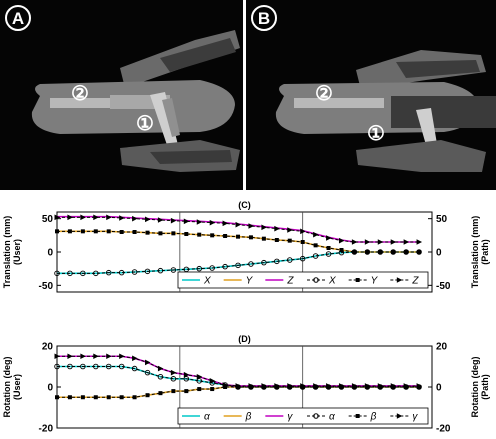 The width and height of the screenshot is (496, 439). What do you see at coordinates (442, 347) in the screenshot?
I see `y-tick-label-right: 20` at bounding box center [442, 347].